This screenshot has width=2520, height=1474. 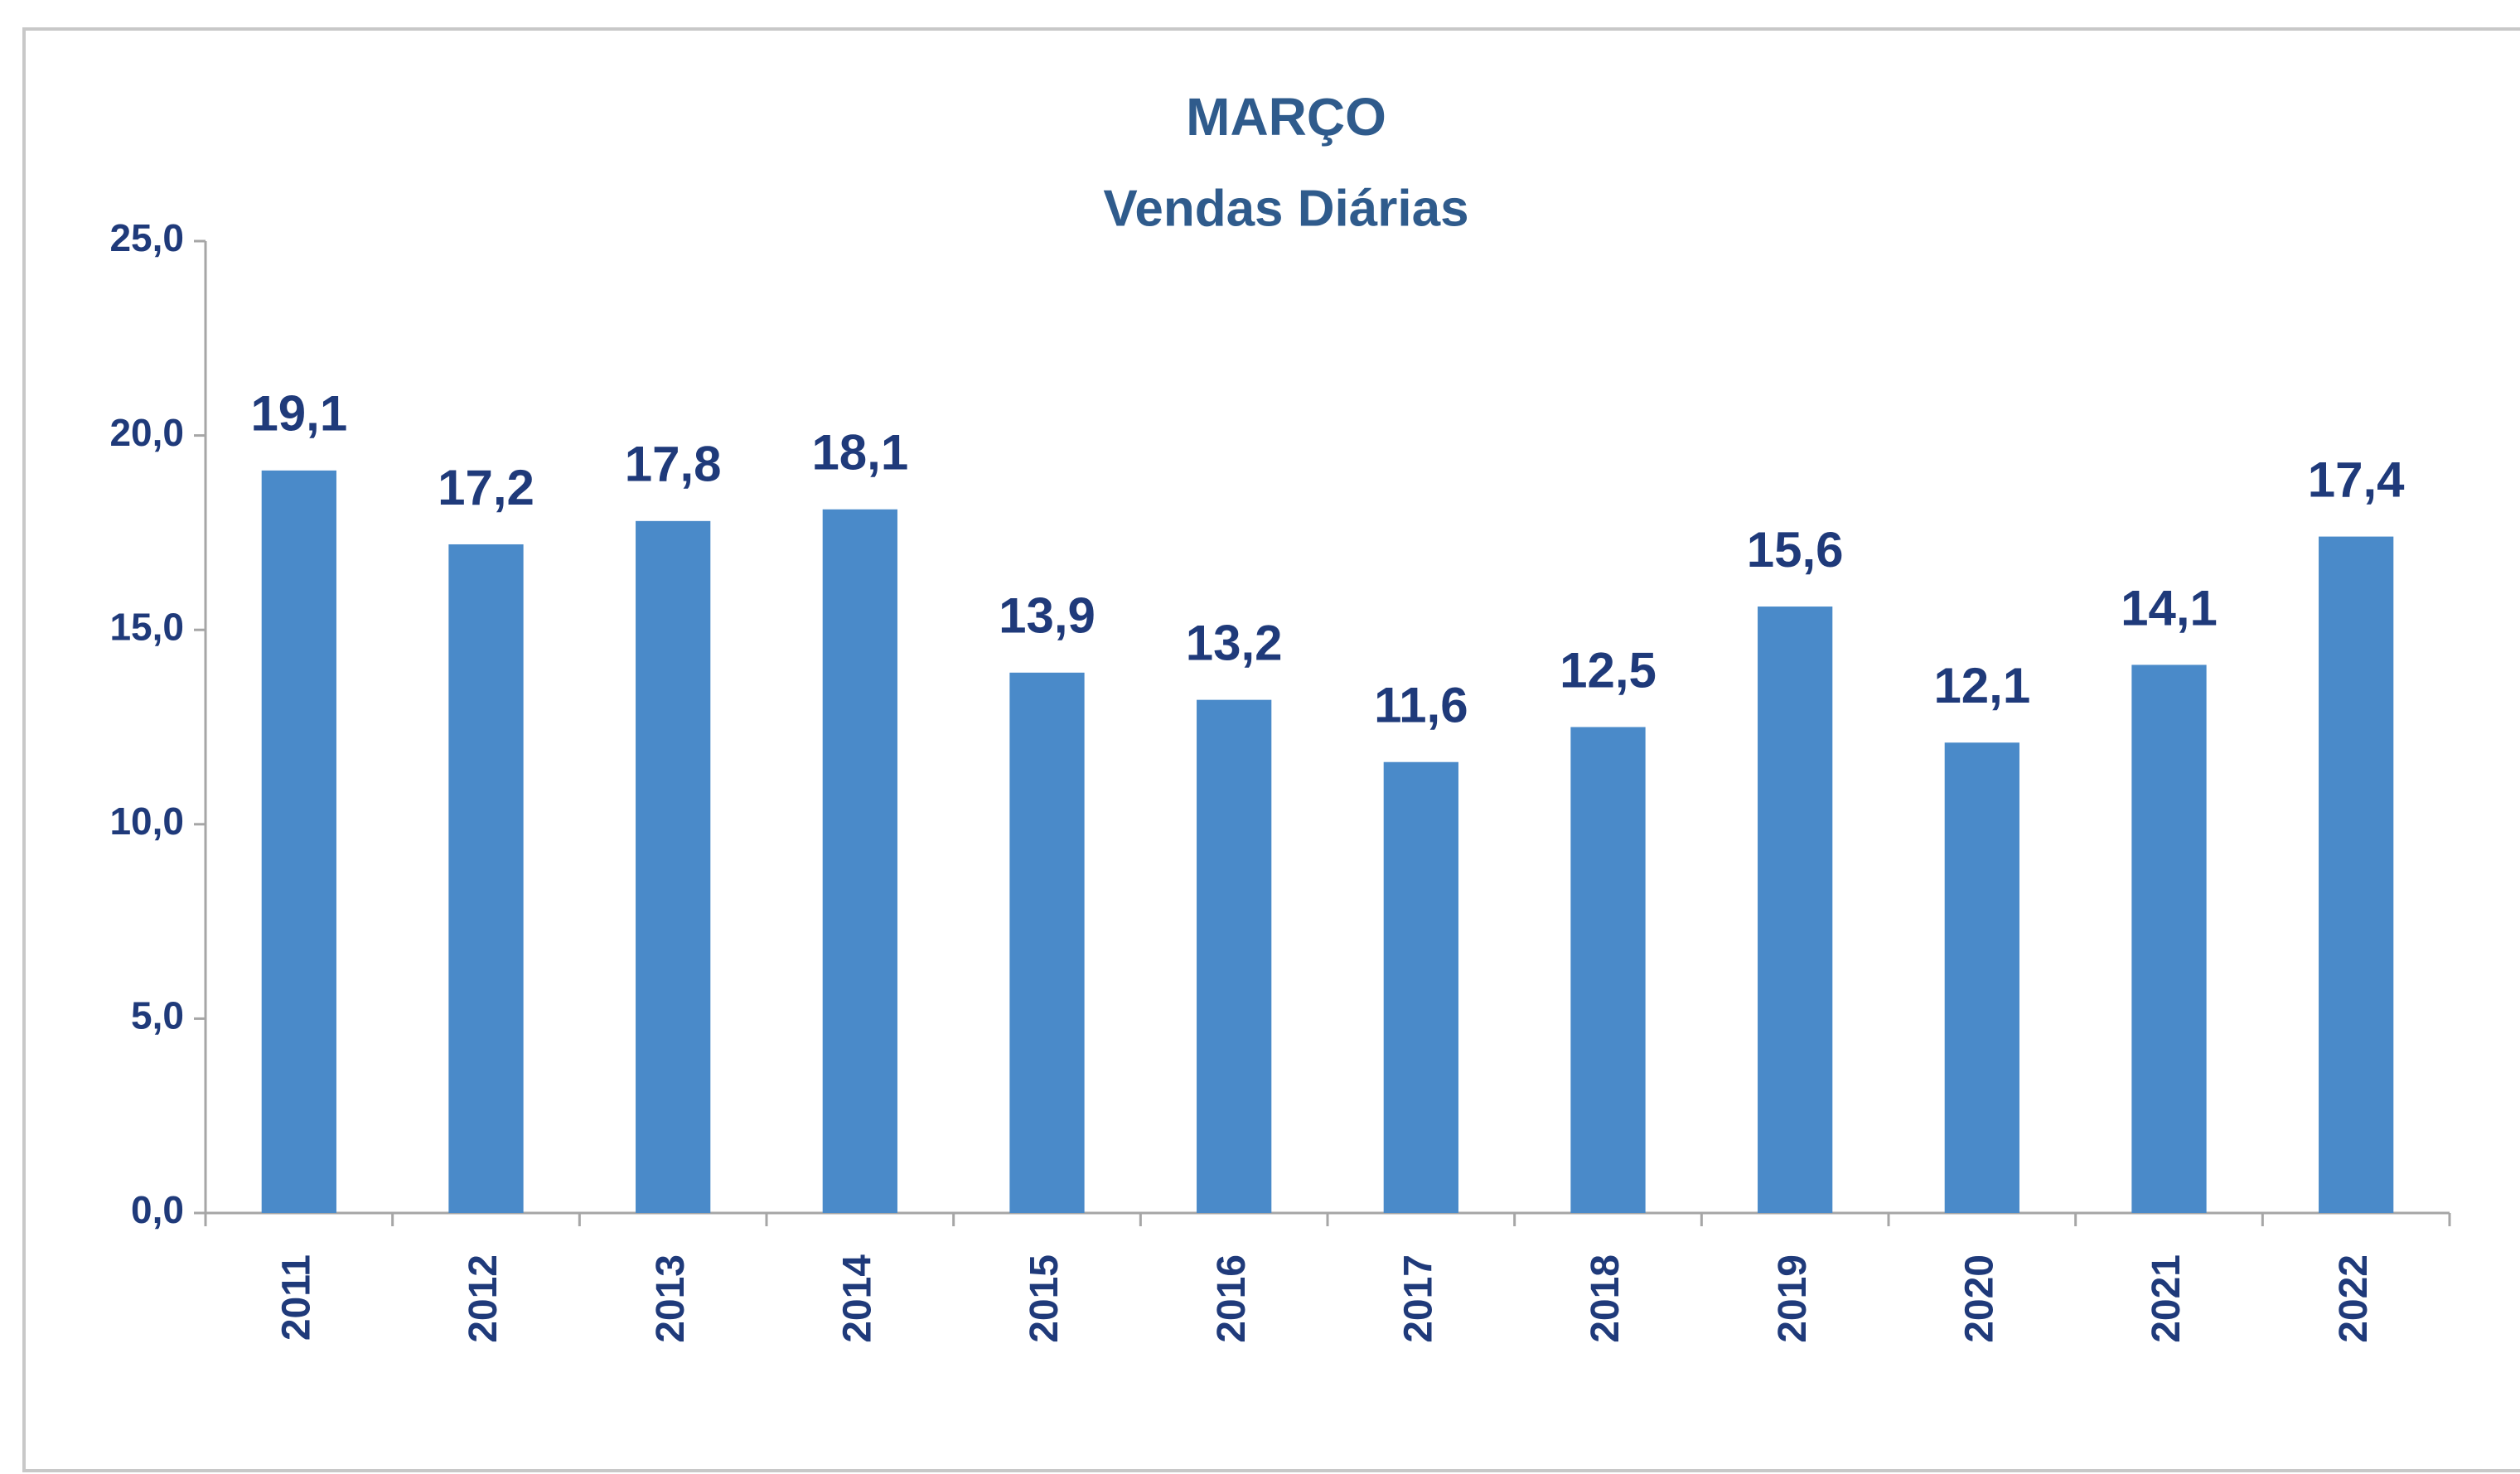 I want to click on x-tick-label: 2021, so click(x=2167, y=1298).